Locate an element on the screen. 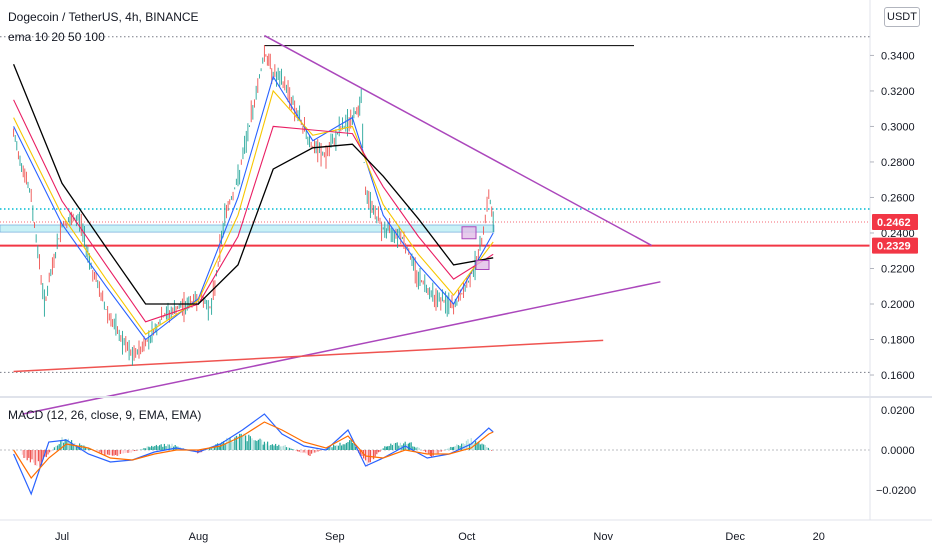 The image size is (932, 550). macd-pane is located at coordinates (435, 454).